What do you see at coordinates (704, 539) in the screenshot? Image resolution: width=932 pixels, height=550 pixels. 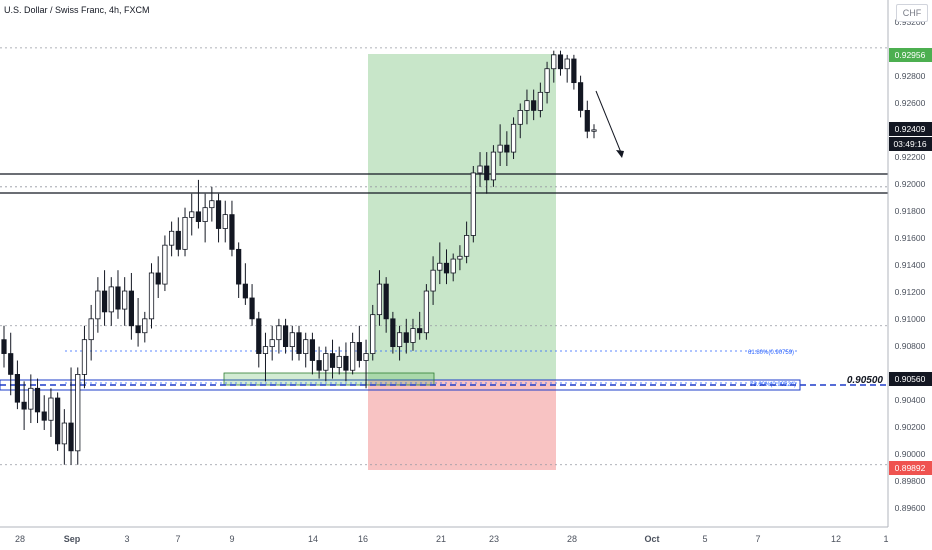 I see `time-tick-label: 5` at bounding box center [704, 539].